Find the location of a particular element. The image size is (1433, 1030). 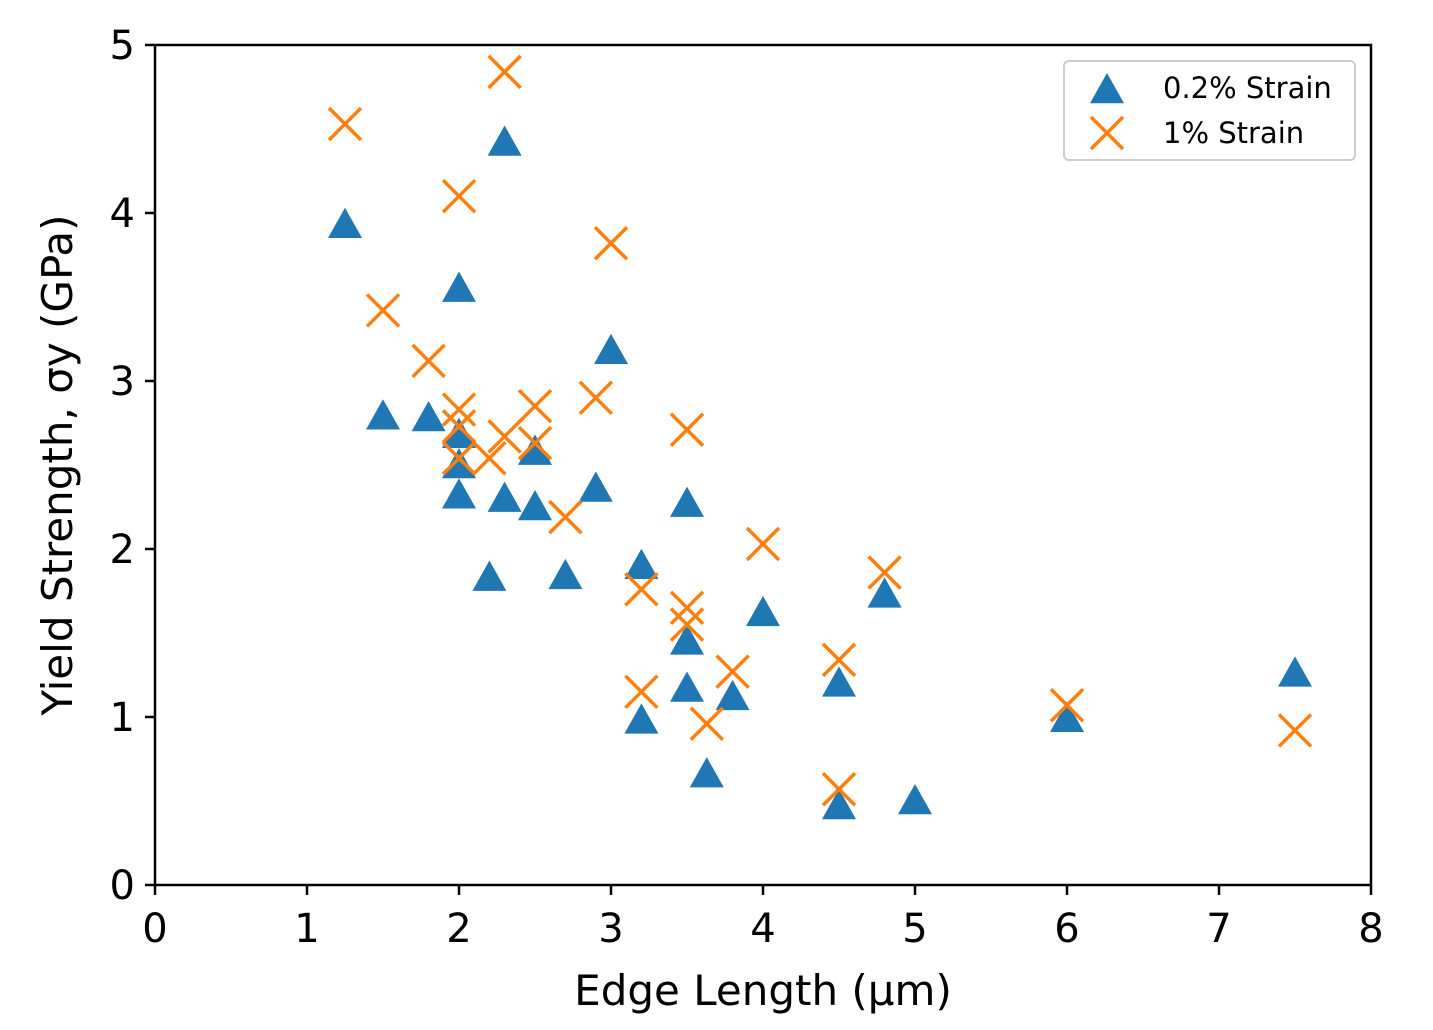

x-tick-label: 0 is located at coordinates (154, 929).